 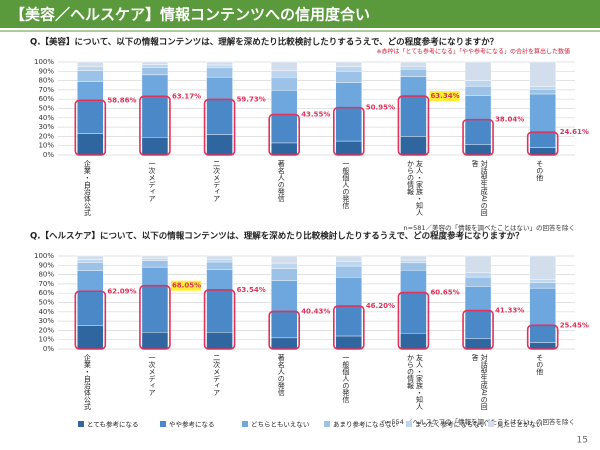 What do you see at coordinates (190, 15) in the screenshot?
I see `slide-title: 【美容／ヘルスケア】情報コンテンツへの信用度合い` at bounding box center [190, 15].